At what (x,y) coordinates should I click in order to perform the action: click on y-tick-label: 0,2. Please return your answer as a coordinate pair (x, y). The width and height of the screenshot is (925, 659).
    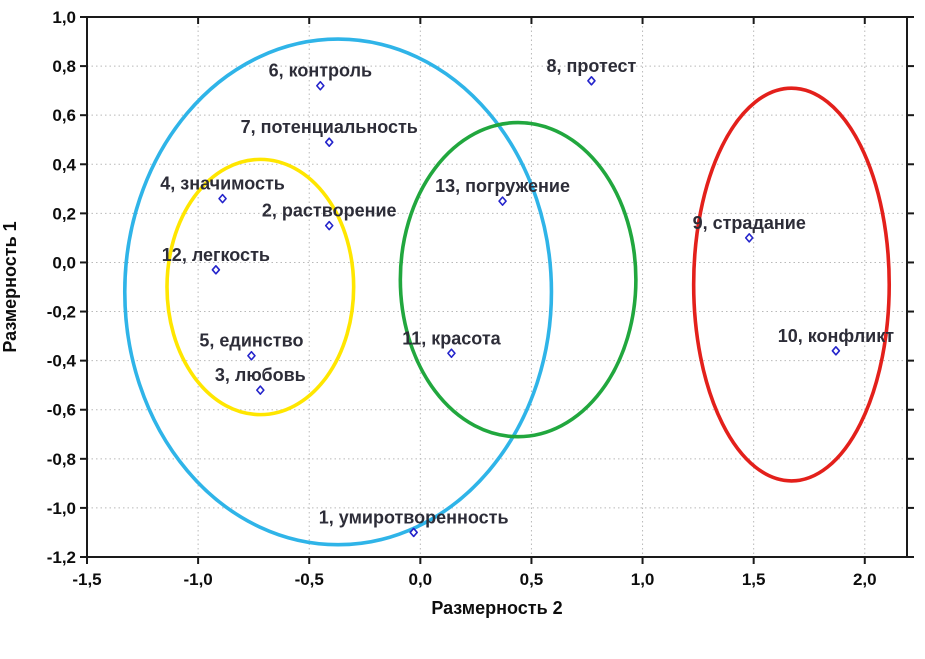
    Looking at the image, I should click on (64, 213).